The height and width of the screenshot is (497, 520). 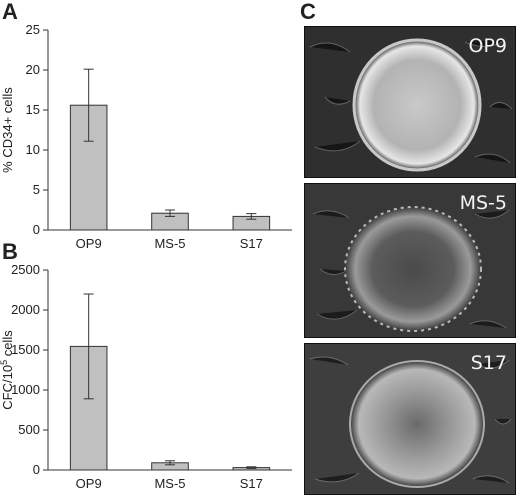 I want to click on chart-b-xtick-label: MS-5, so click(x=169, y=483).